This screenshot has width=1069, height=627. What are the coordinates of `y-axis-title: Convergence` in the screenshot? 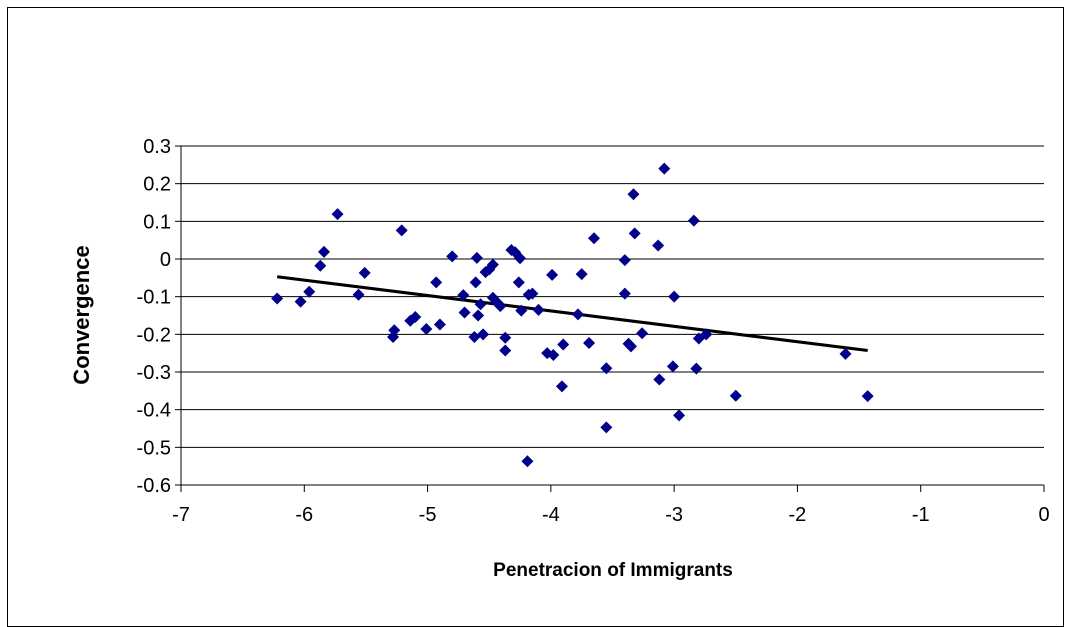 It's located at (81, 314).